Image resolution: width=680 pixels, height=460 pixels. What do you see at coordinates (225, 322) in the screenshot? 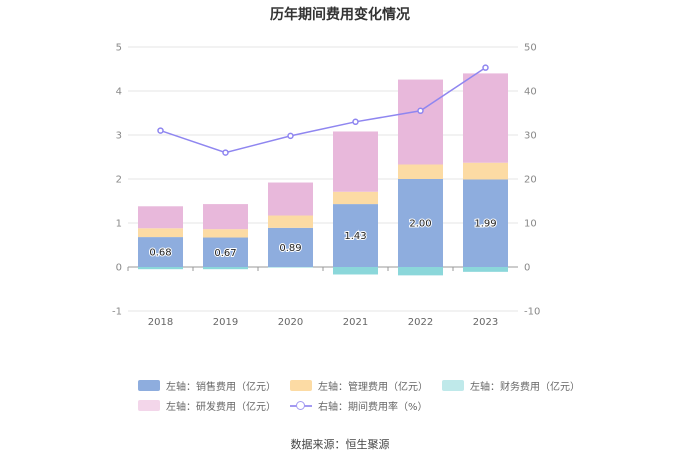
I see `x-tick-label: 2019` at bounding box center [225, 322].